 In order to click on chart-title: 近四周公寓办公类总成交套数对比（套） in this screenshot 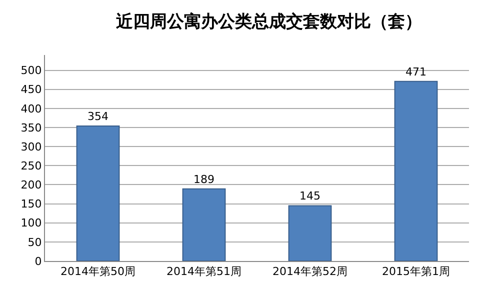, I will do `click(268, 22)`.